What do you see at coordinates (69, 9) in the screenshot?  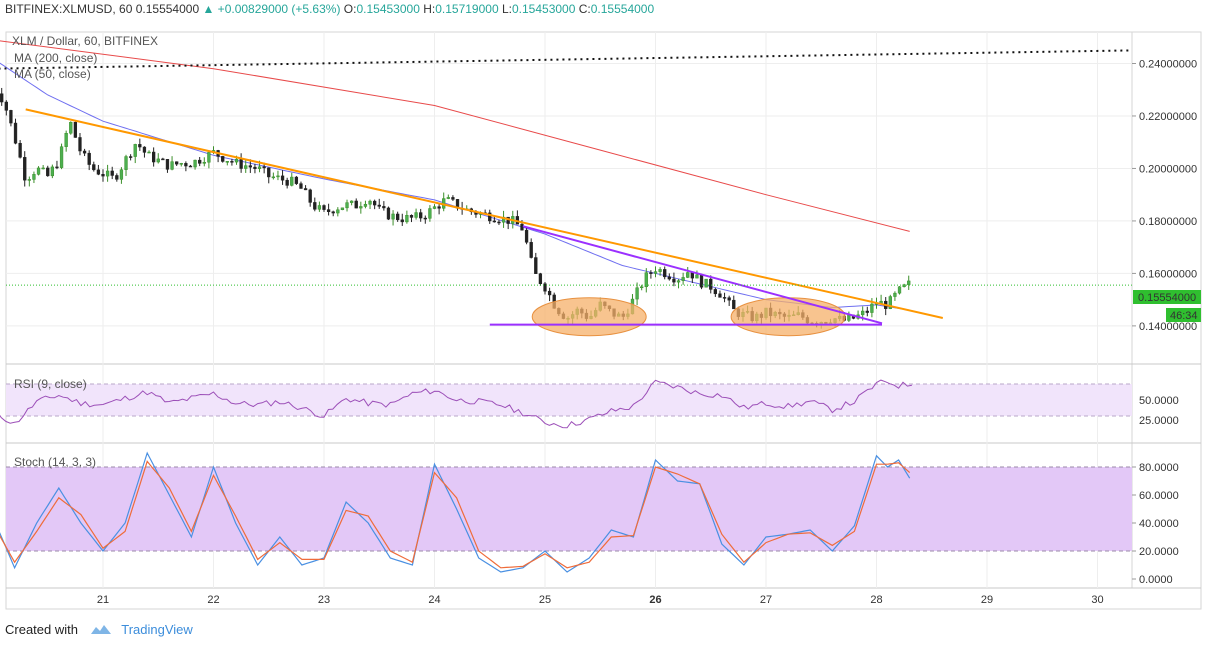 I see `symbol-name: BITFINEX:XLMUSD, 60` at bounding box center [69, 9].